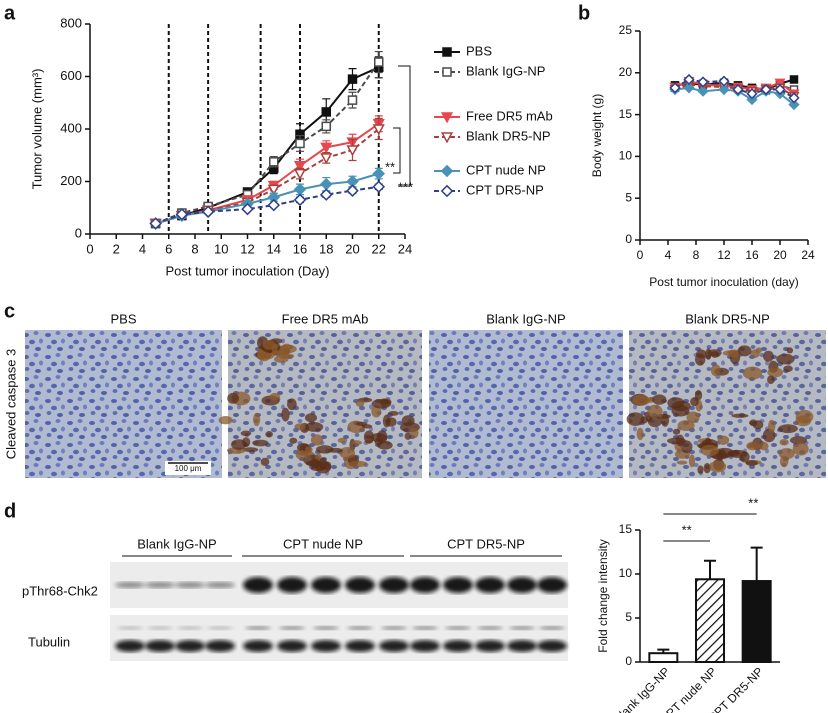 The width and height of the screenshot is (828, 713). What do you see at coordinates (71, 127) in the screenshot?
I see `y-tick-label: 400` at bounding box center [71, 127].